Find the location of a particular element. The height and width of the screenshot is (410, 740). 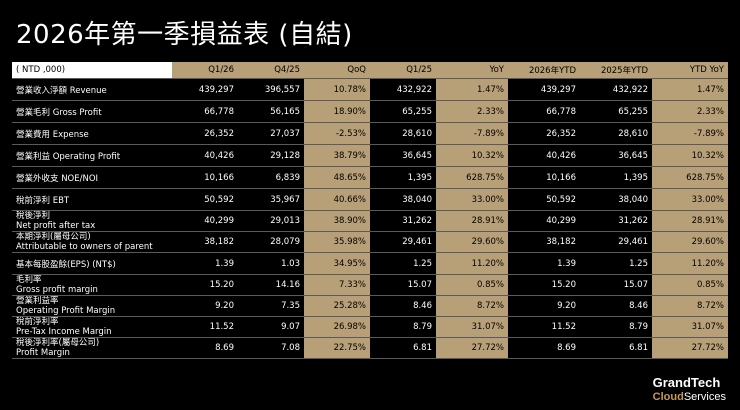

table-cell: 26.98% is located at coordinates (337, 327).